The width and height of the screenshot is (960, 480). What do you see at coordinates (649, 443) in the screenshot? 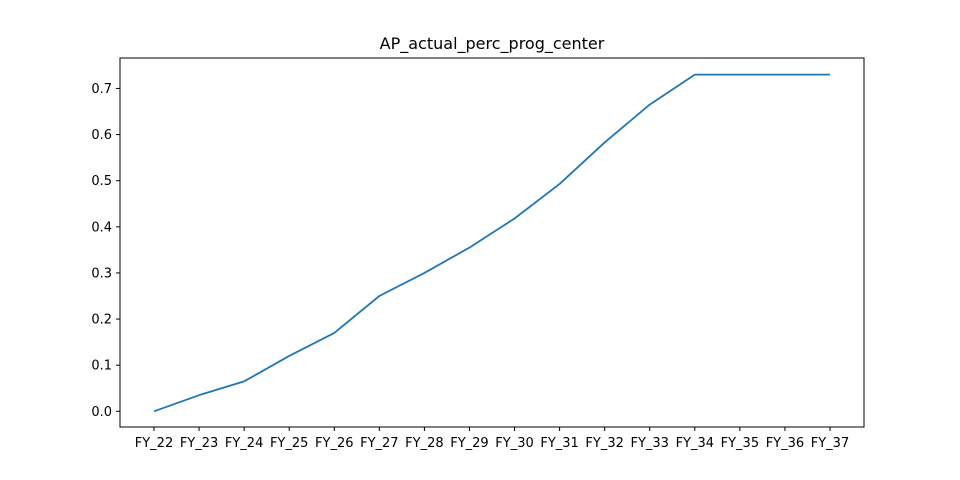
I see `x-tick-label: FY_33` at bounding box center [649, 443].